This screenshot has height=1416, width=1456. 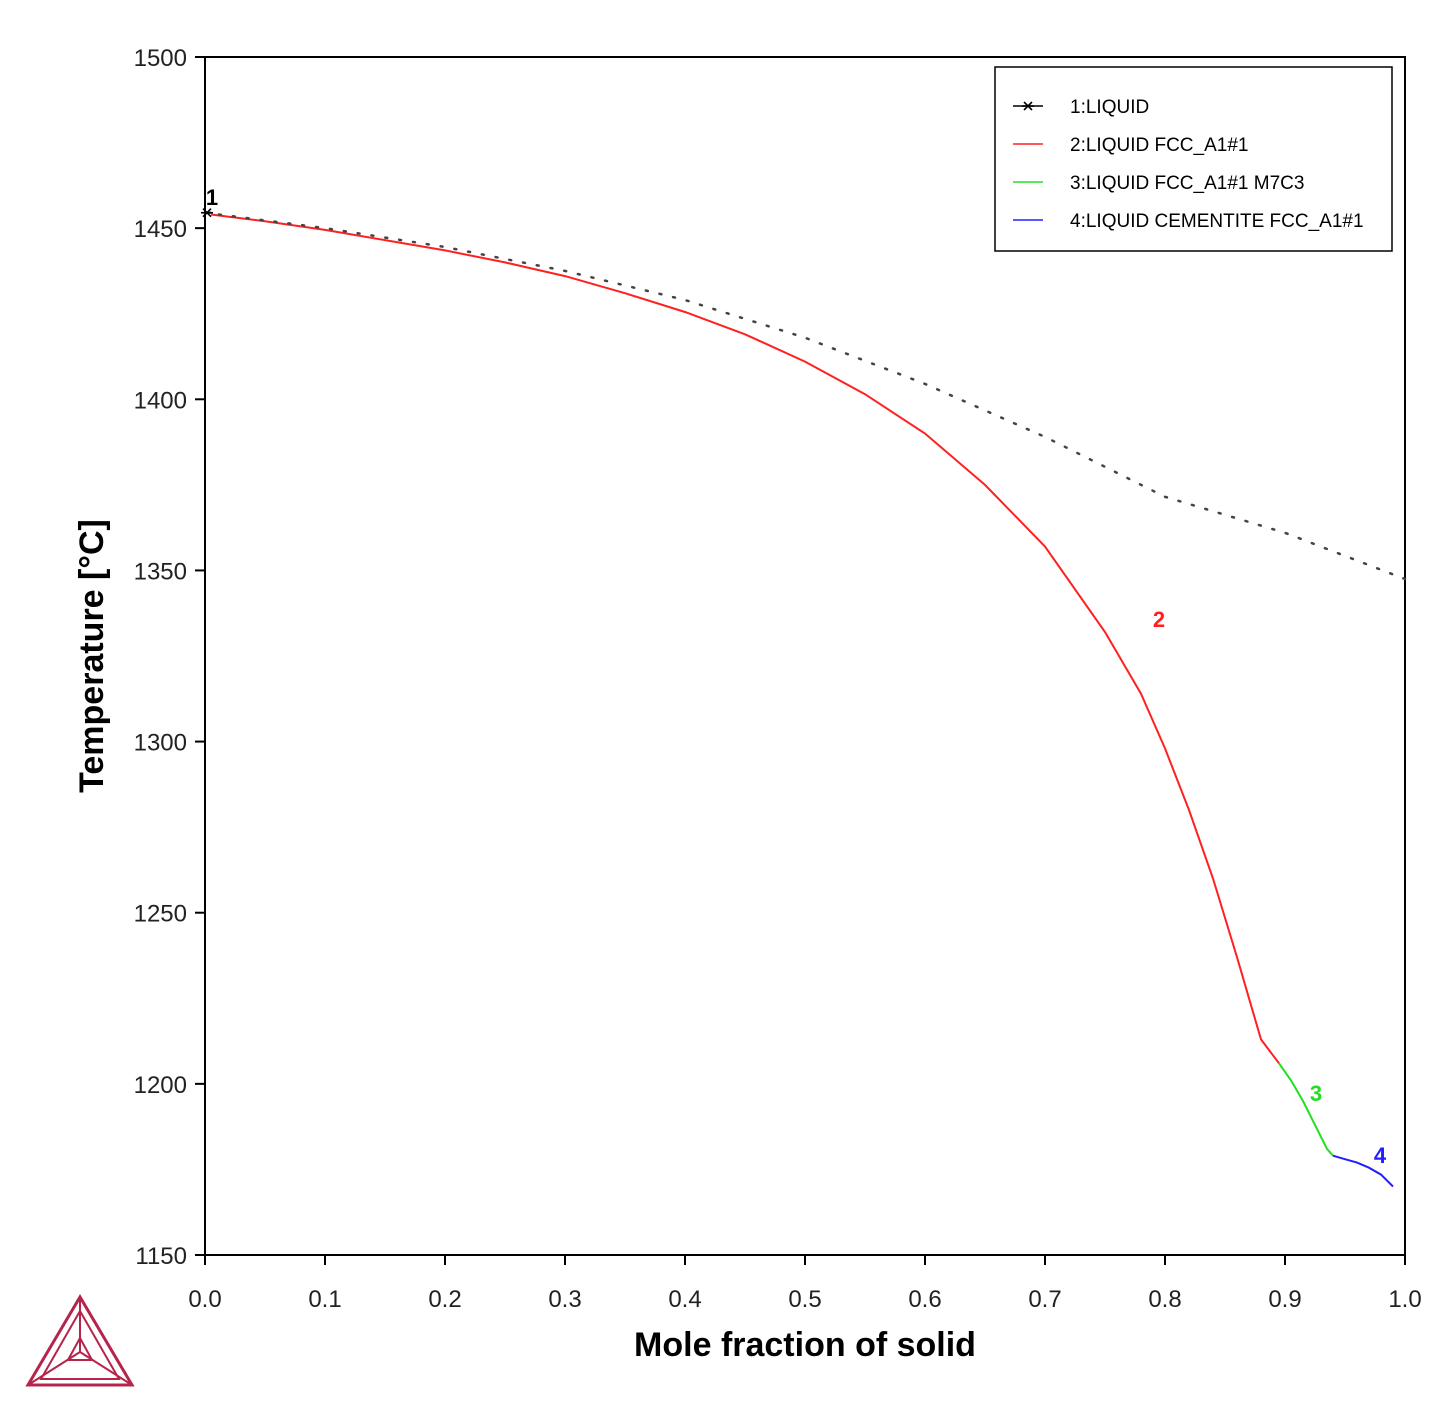 What do you see at coordinates (160, 914) in the screenshot?
I see `y-tick-label: 1250` at bounding box center [160, 914].